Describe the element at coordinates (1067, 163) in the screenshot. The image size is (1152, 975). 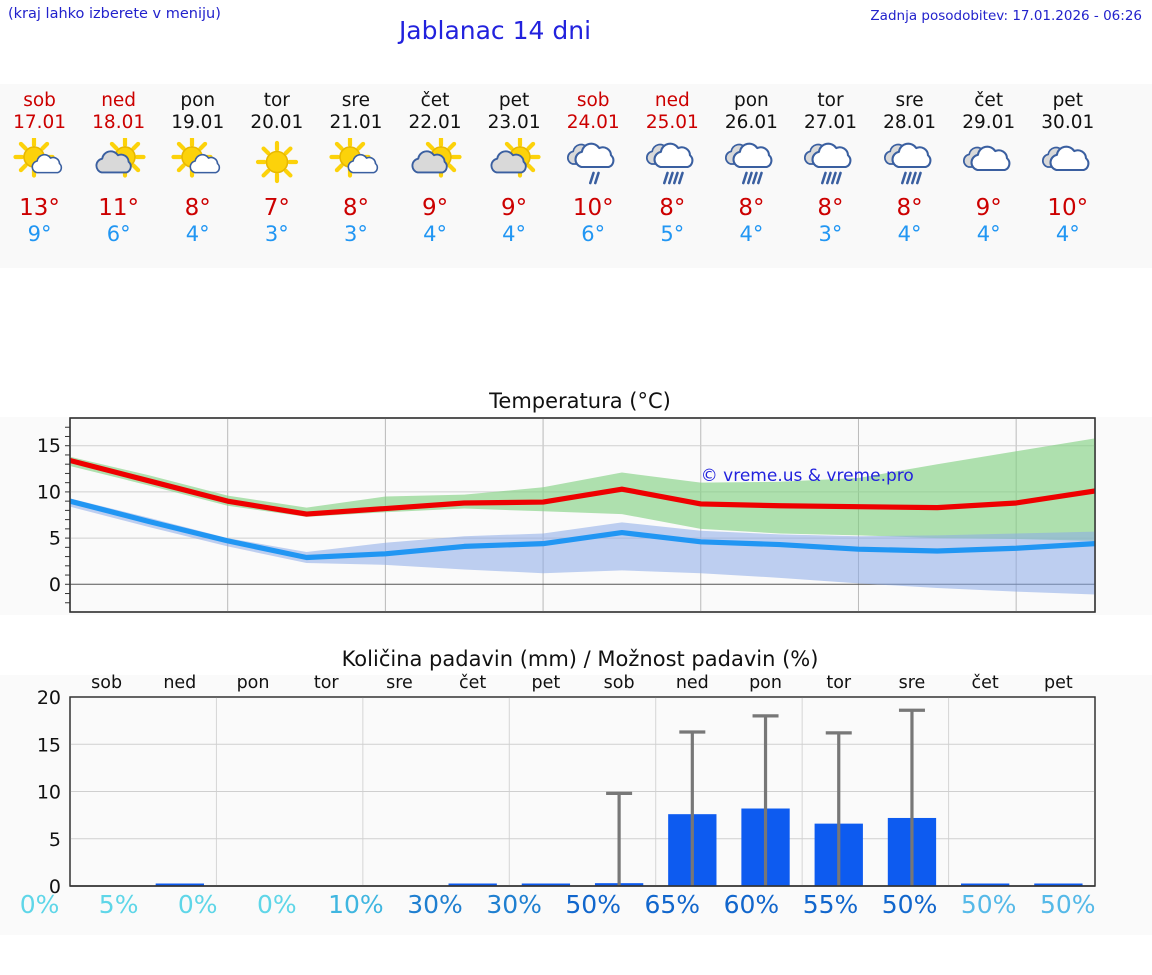
I see `cloud-icon` at that location.